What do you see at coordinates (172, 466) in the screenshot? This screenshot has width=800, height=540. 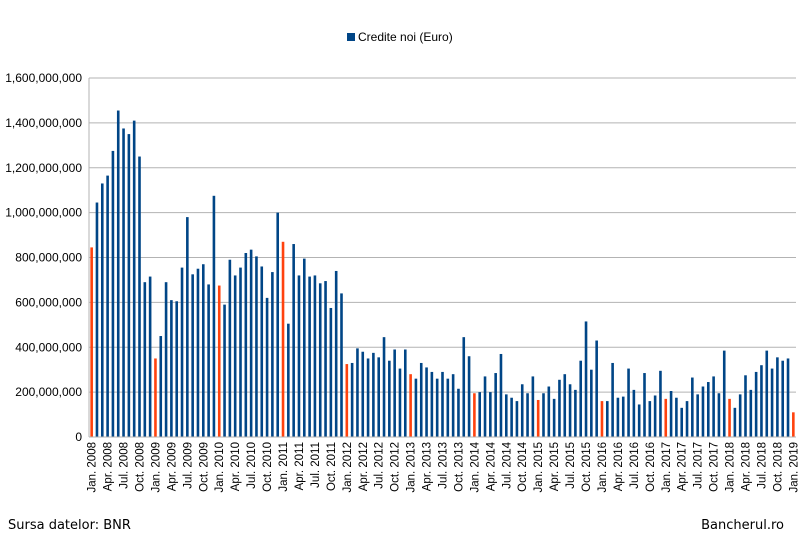 I see `x-tick-label: Apr. 2009` at bounding box center [172, 466].